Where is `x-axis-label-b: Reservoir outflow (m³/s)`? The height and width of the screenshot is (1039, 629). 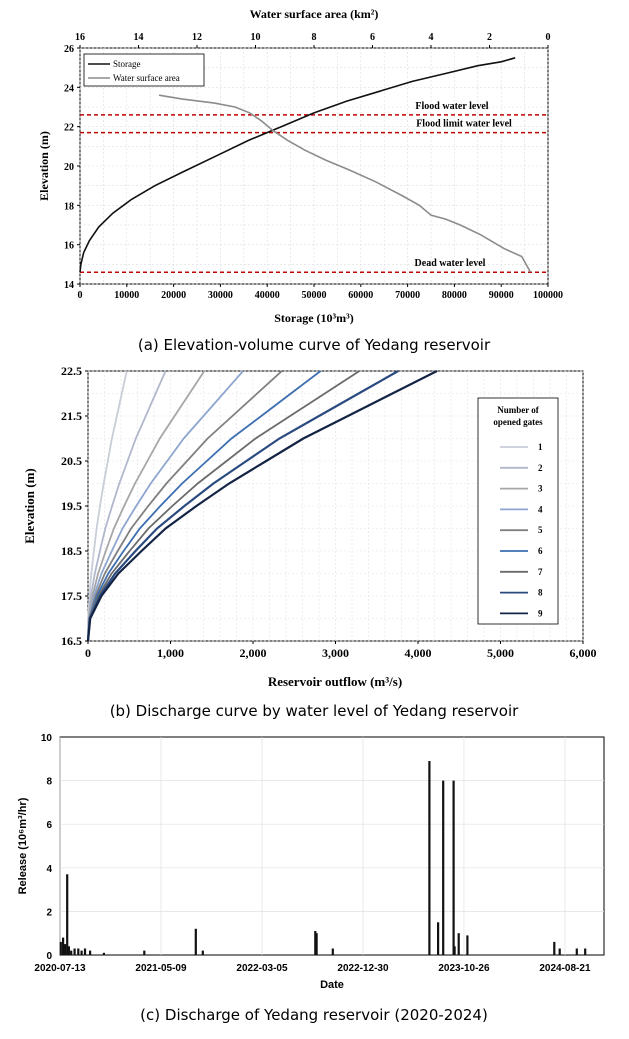 x-axis-label-b: Reservoir outflow (m³/s) is located at coordinates (335, 681).